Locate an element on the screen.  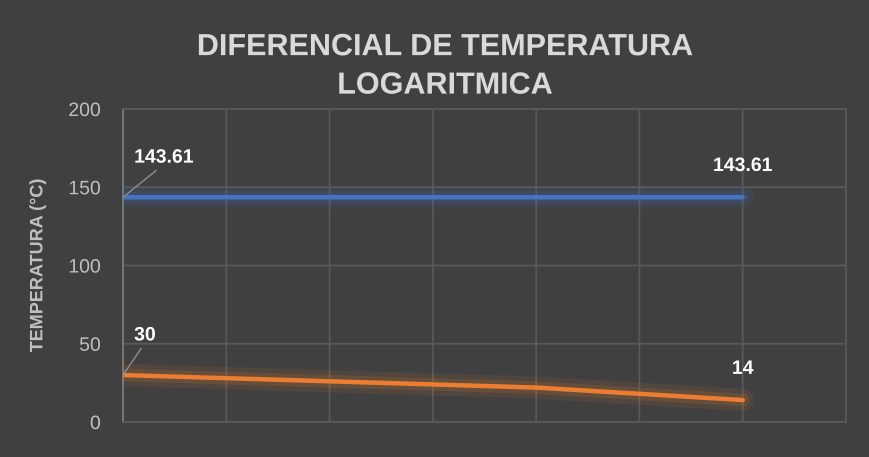
y-tick-label: 50 is located at coordinates (90, 344).